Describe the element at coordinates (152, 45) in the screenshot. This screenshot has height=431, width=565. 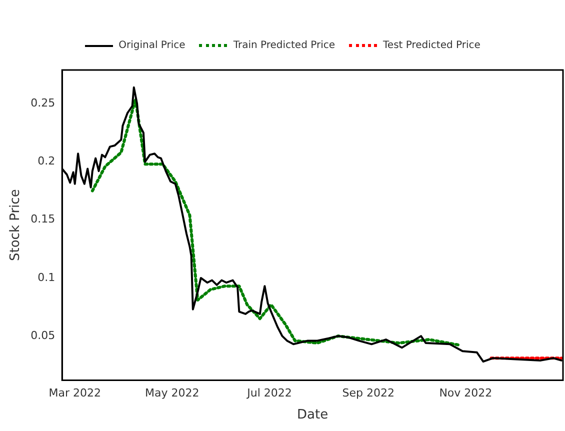
I see `legend-label: Original Price` at that location.